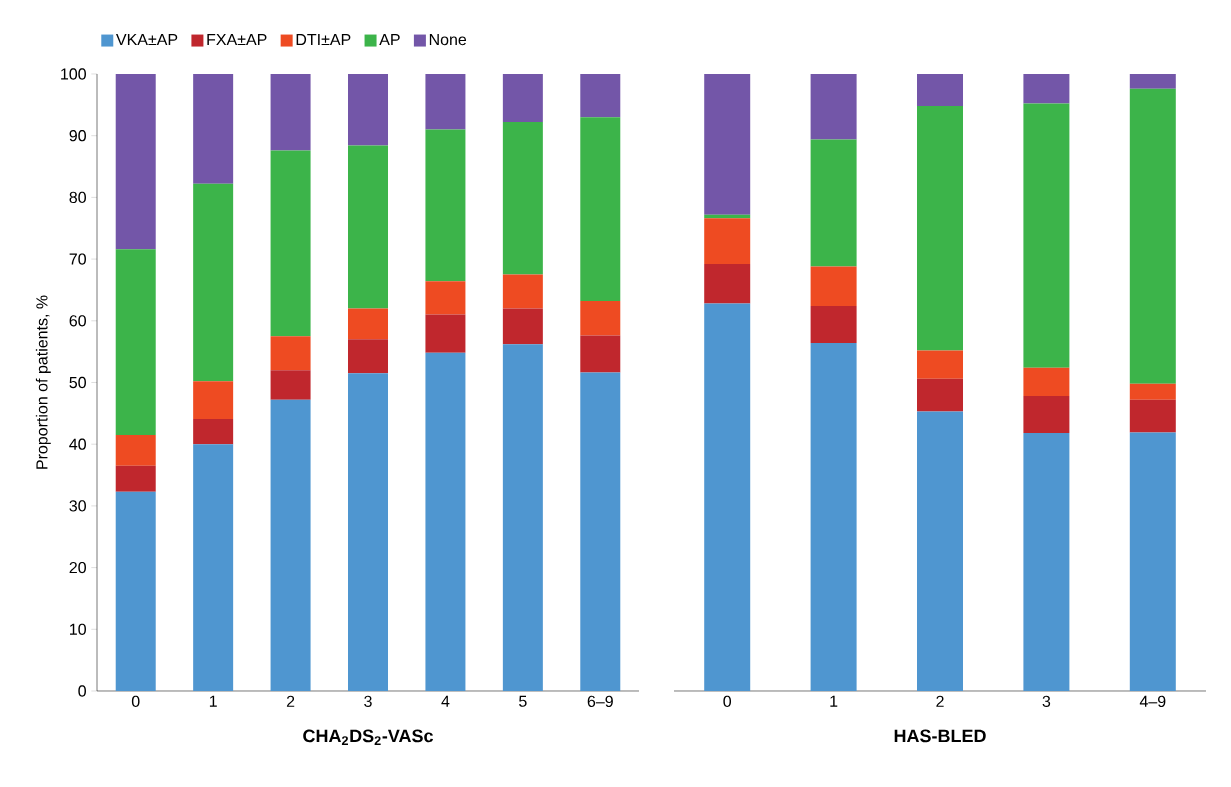 This screenshot has width=1231, height=787. Describe the element at coordinates (77, 444) in the screenshot. I see `y-tick-label: 40` at that location.